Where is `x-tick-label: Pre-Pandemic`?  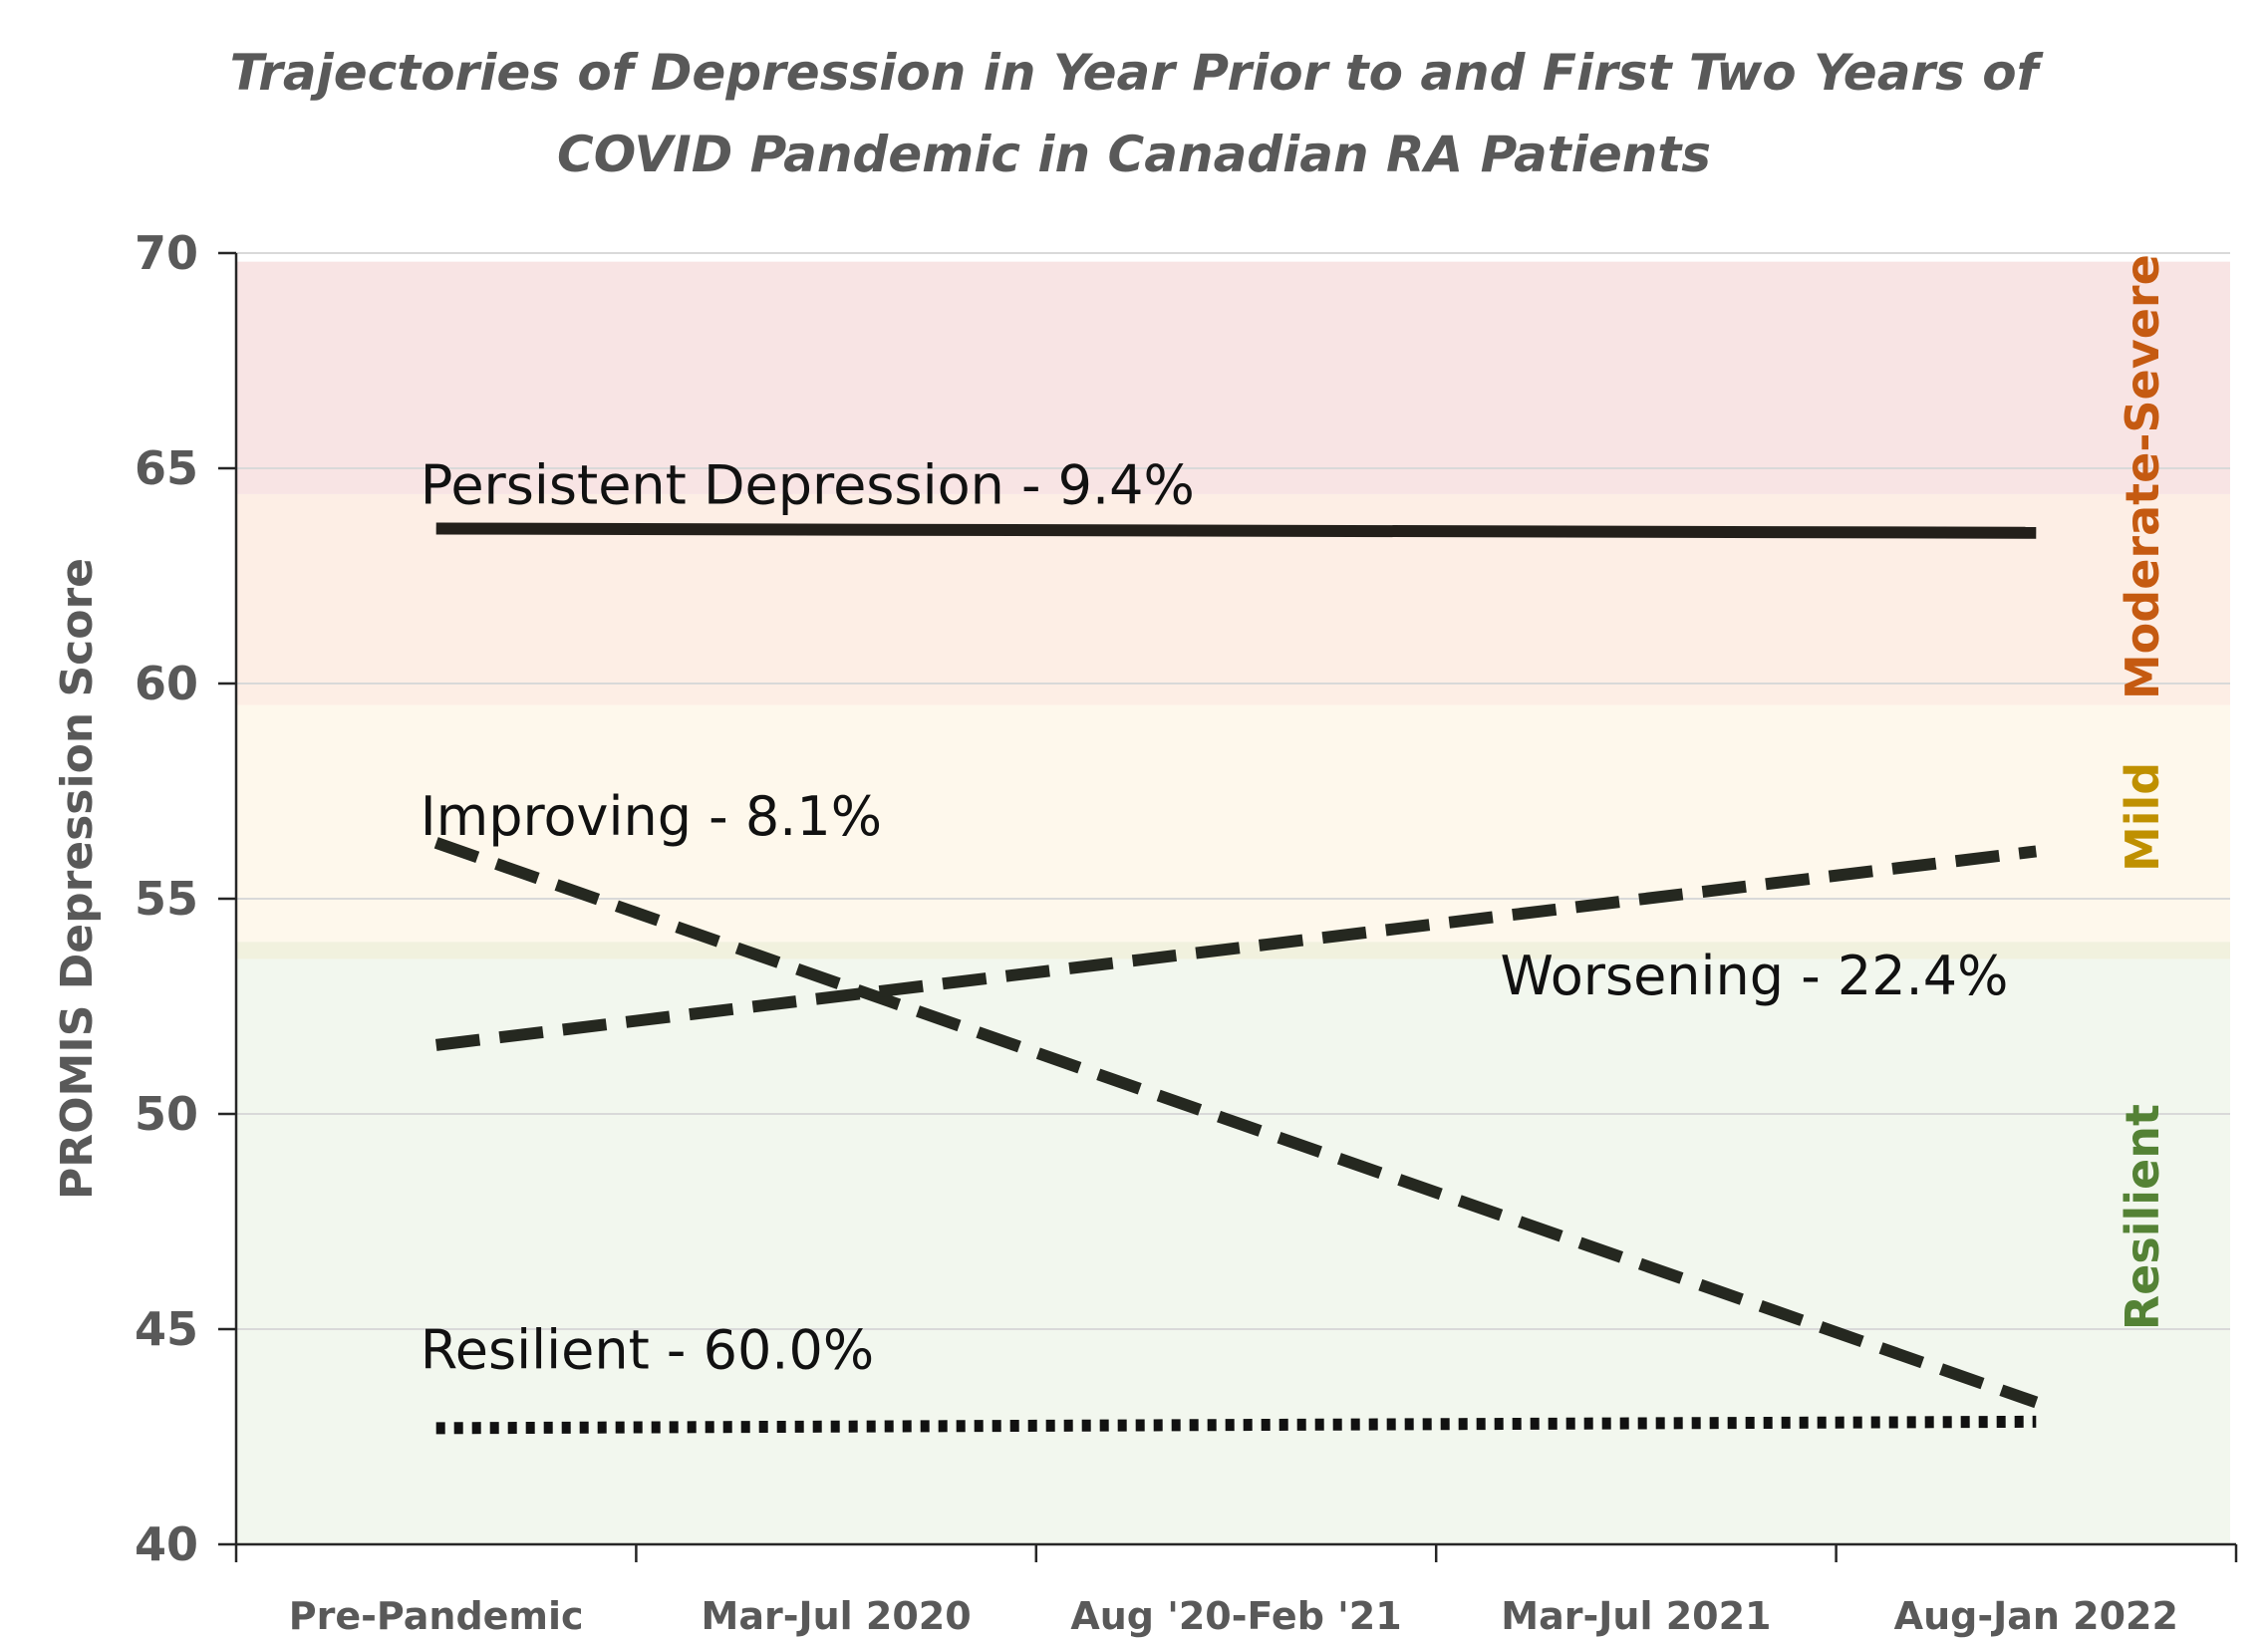 x-tick-label: Pre-Pandemic is located at coordinates (437, 1616).